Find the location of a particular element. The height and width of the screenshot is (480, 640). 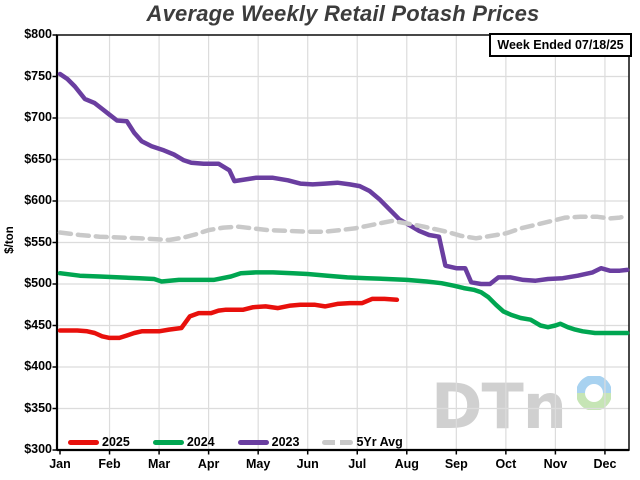

series-2024-line is located at coordinates (343, 303).